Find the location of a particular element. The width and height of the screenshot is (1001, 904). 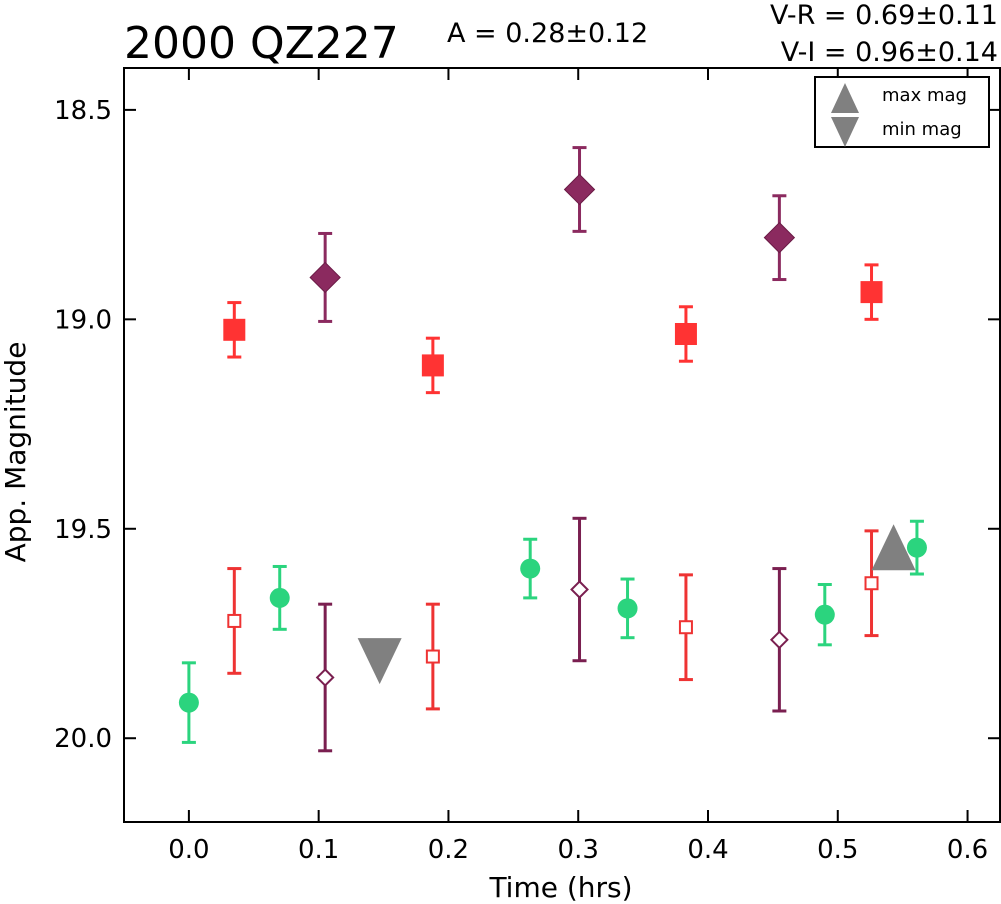

color-index-vi: V-I = 0.96±0.14 is located at coordinates (889, 52).